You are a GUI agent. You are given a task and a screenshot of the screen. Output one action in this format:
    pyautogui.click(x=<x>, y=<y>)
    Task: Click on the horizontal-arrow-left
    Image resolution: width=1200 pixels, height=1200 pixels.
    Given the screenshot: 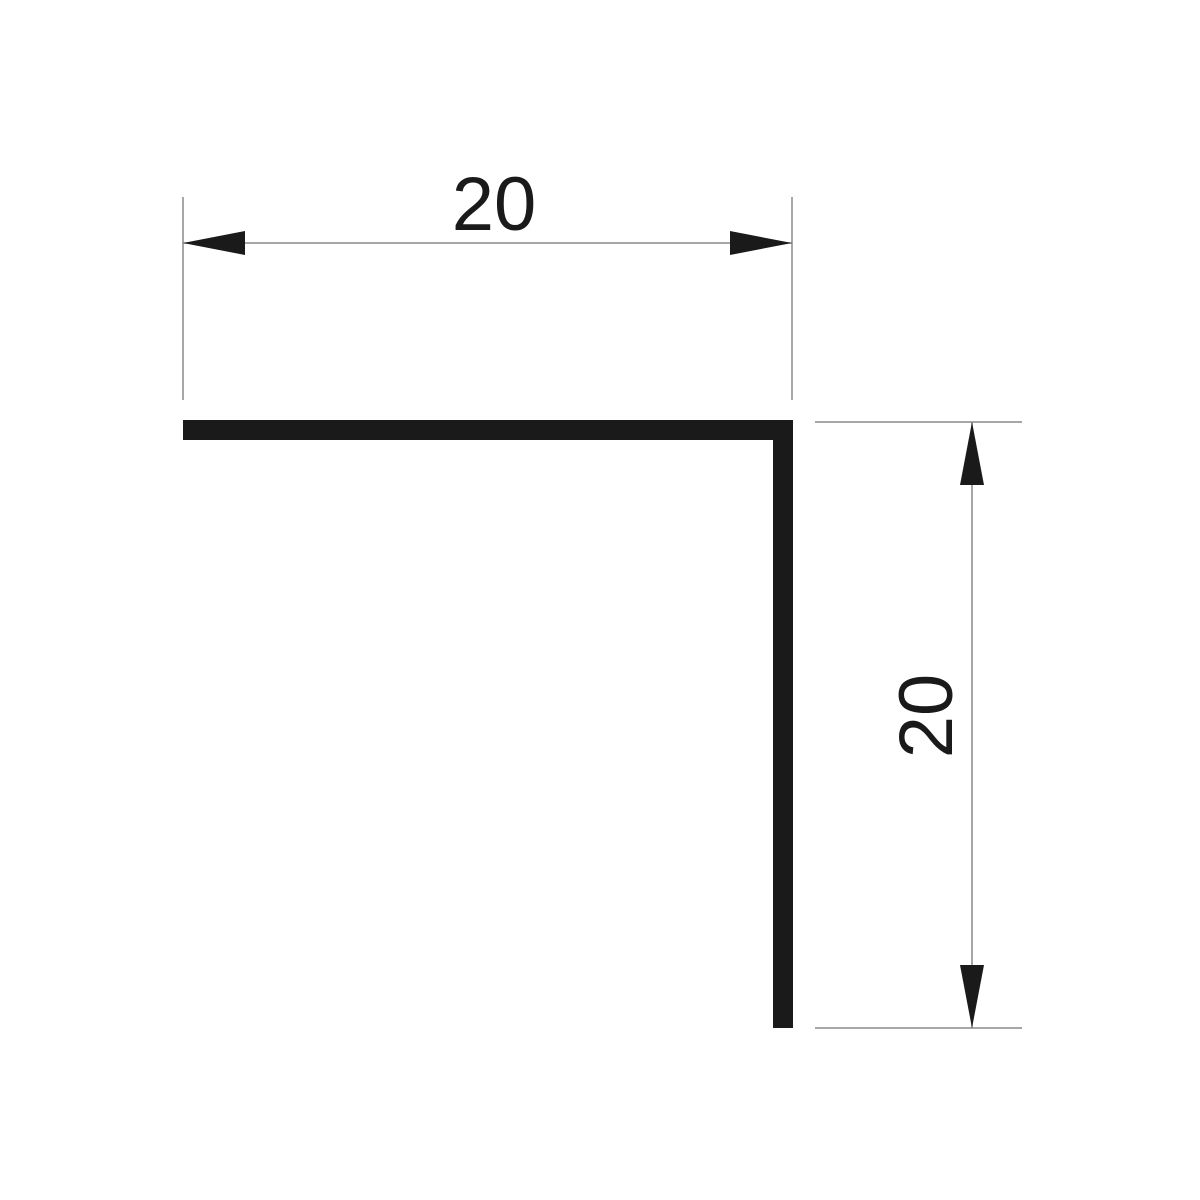 What is the action you would take?
    pyautogui.click(x=214, y=243)
    